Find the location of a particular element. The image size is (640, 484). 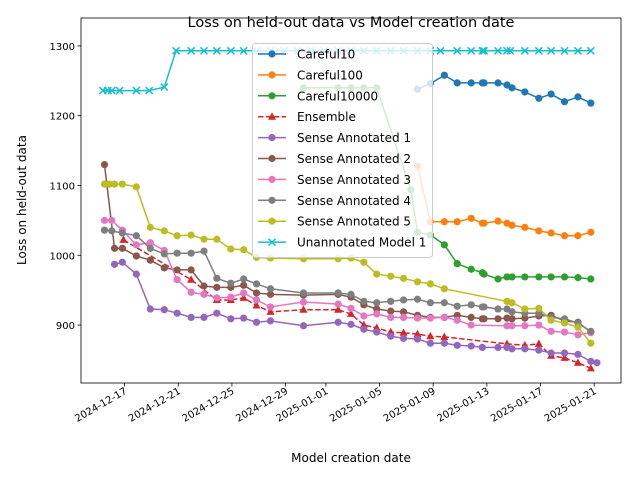

legend-entry: Careful100 is located at coordinates (310, 75).